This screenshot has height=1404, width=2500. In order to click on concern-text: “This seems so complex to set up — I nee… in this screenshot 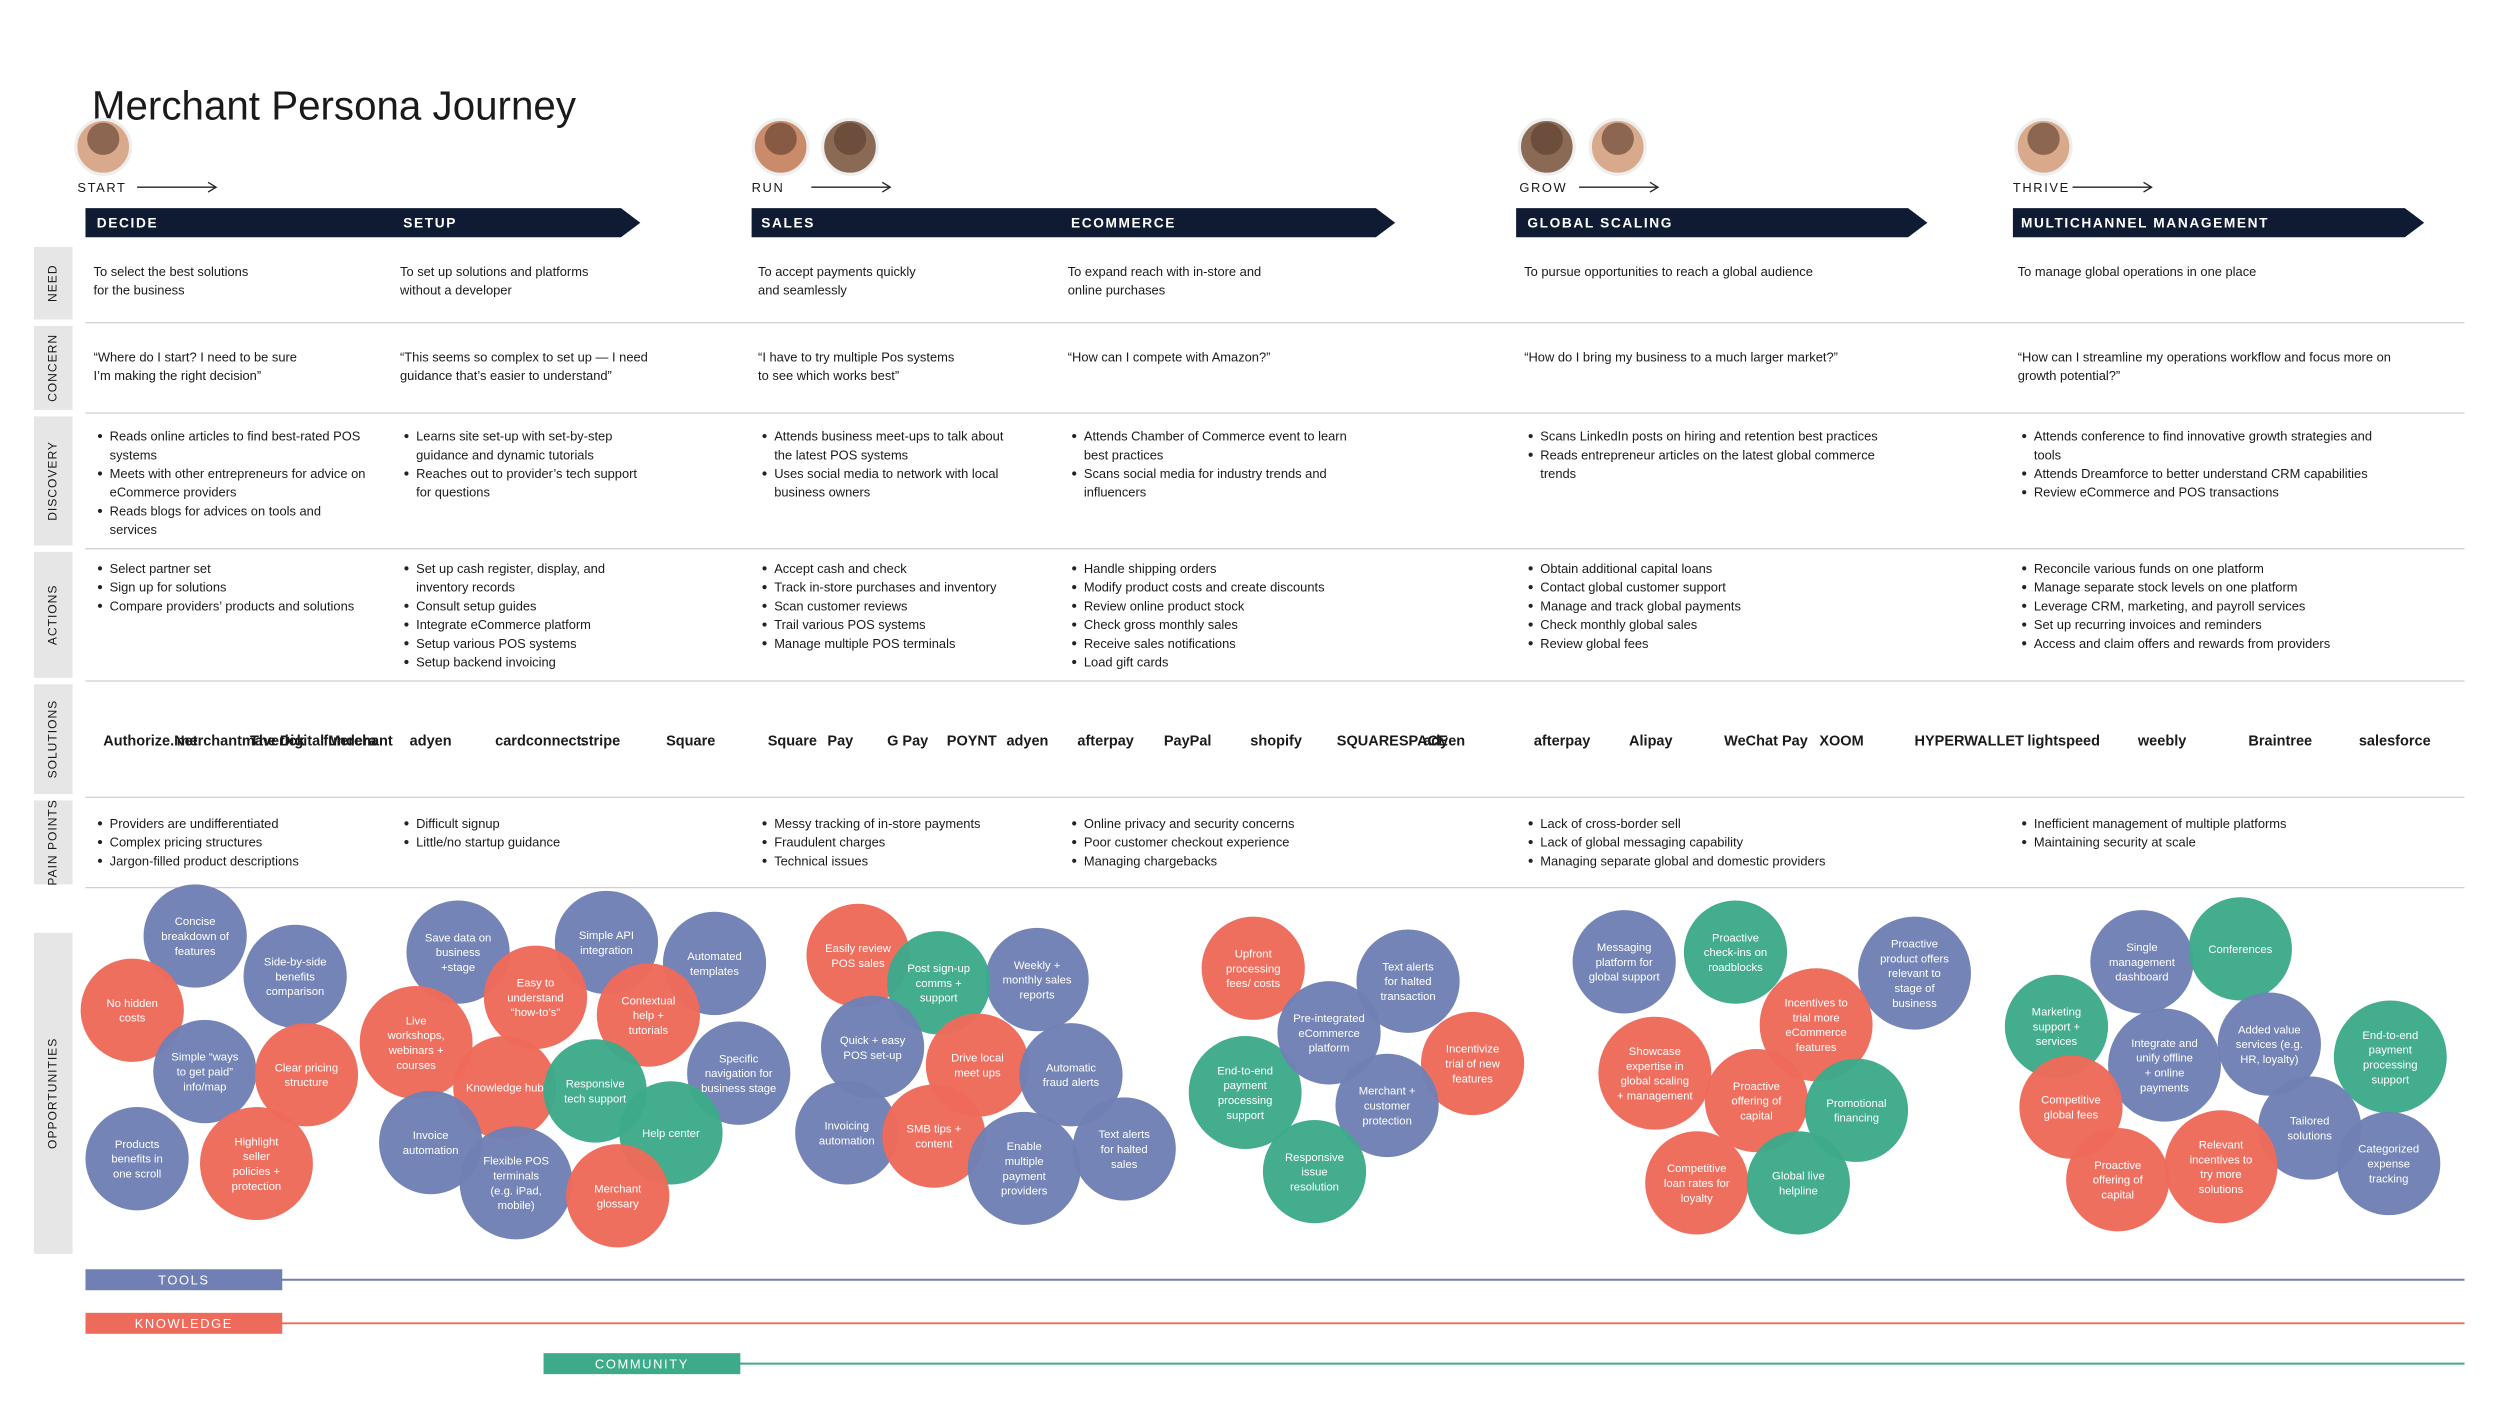, I will do `click(524, 366)`.